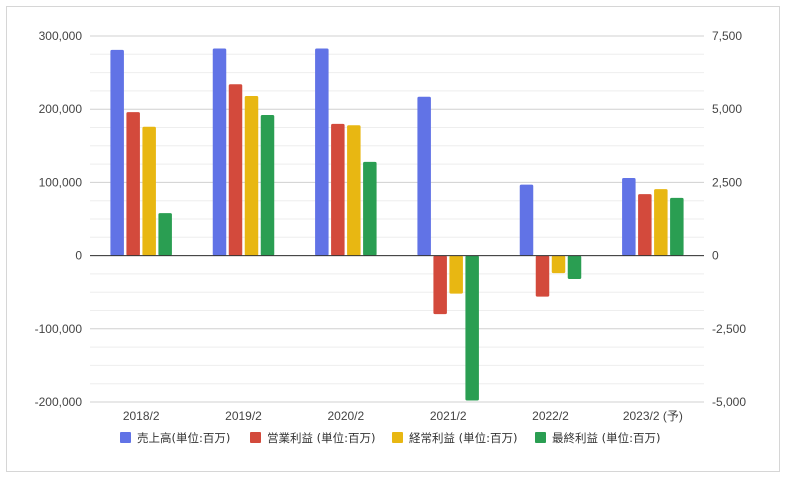 The width and height of the screenshot is (788, 478). What do you see at coordinates (727, 36) in the screenshot?
I see `right-tick-label: 7,500` at bounding box center [727, 36].